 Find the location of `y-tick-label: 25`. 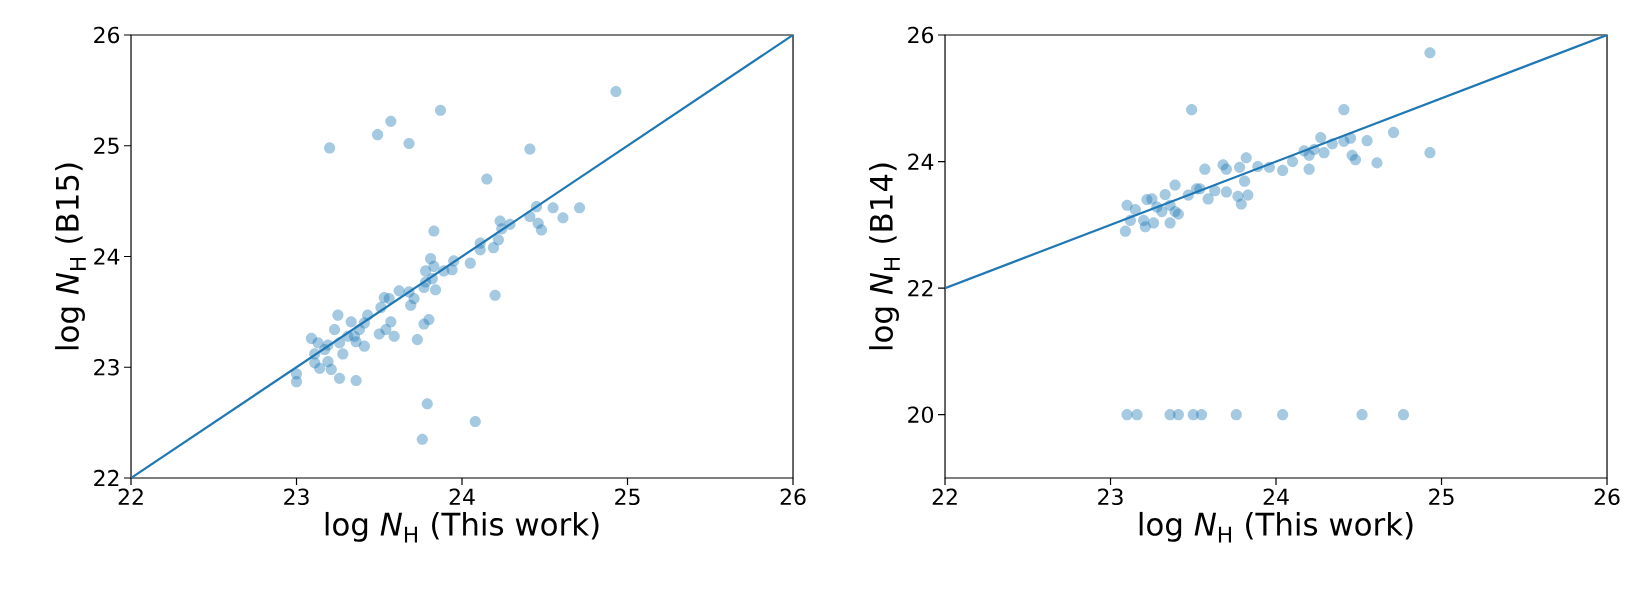

y-tick-label: 25 is located at coordinates (106, 146).